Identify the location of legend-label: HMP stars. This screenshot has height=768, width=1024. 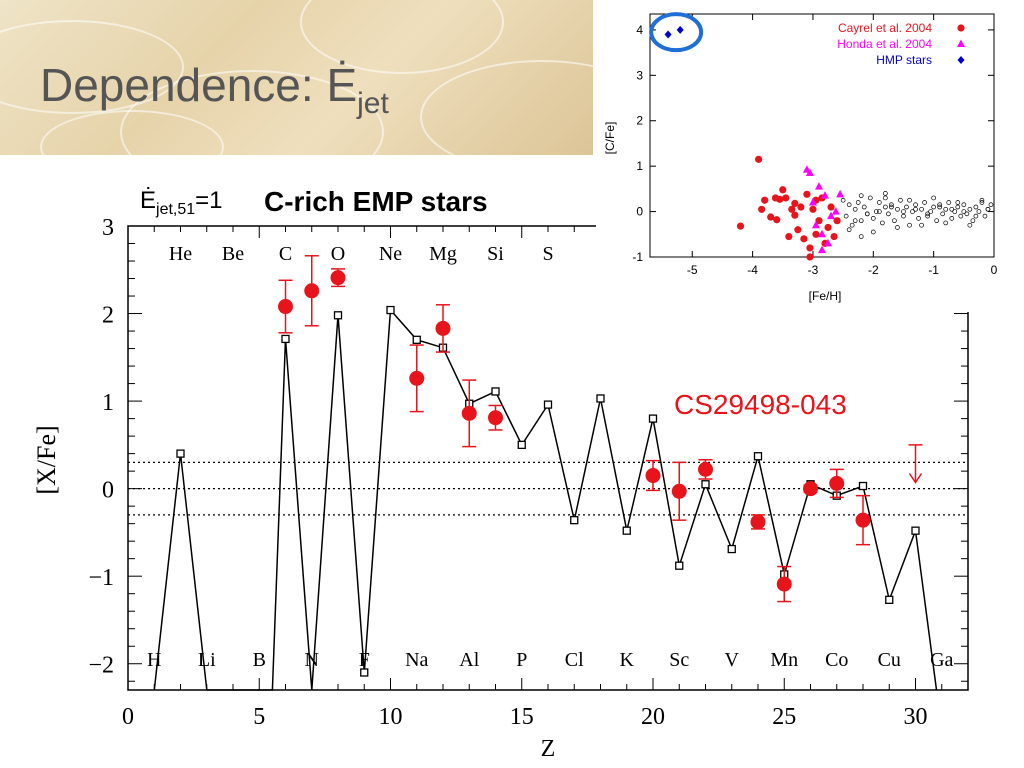
(904, 60).